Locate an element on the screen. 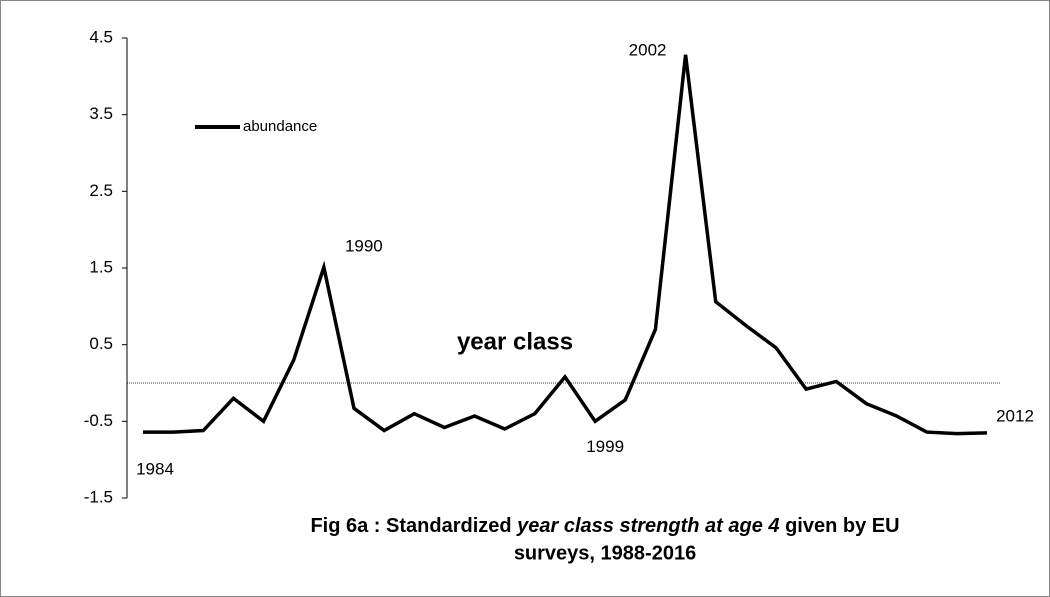 The image size is (1050, 597). y-tick-label: 3.5 is located at coordinates (101, 113).